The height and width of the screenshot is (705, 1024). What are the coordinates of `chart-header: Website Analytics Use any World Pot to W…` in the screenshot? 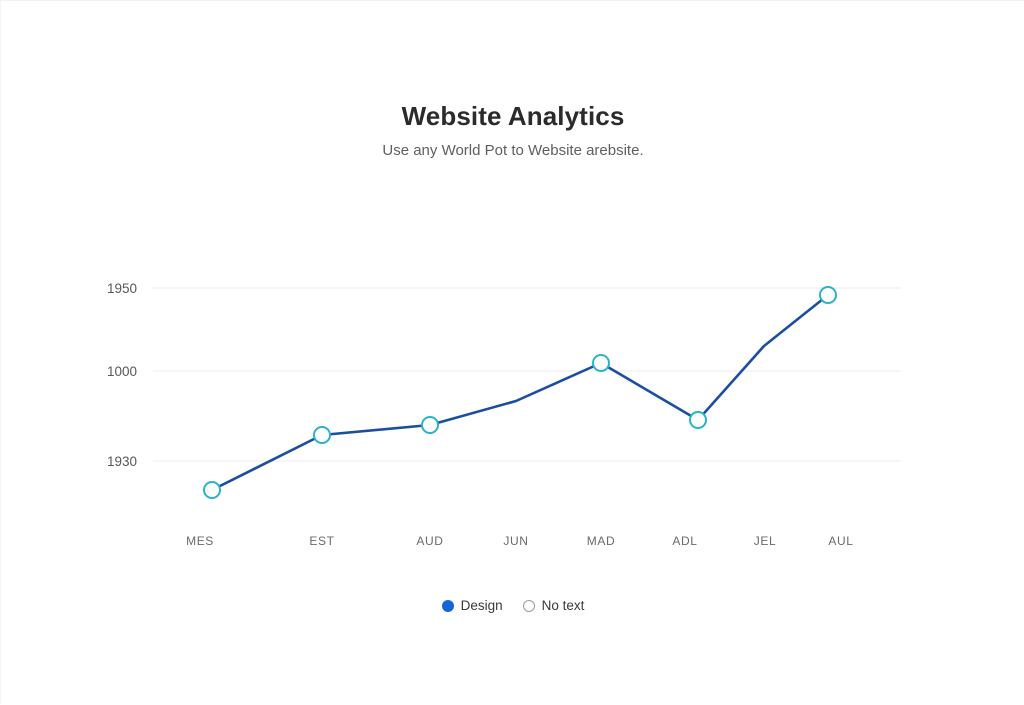 It's located at (512, 130).